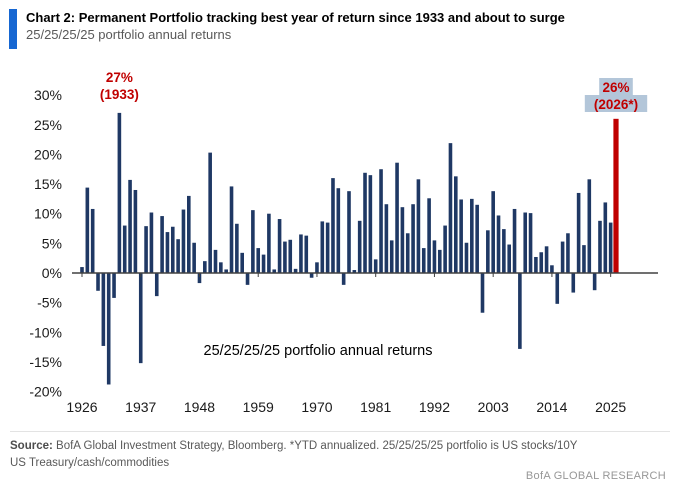 Image resolution: width=680 pixels, height=493 pixels. Describe the element at coordinates (306, 254) in the screenshot. I see `bar-1968` at that location.